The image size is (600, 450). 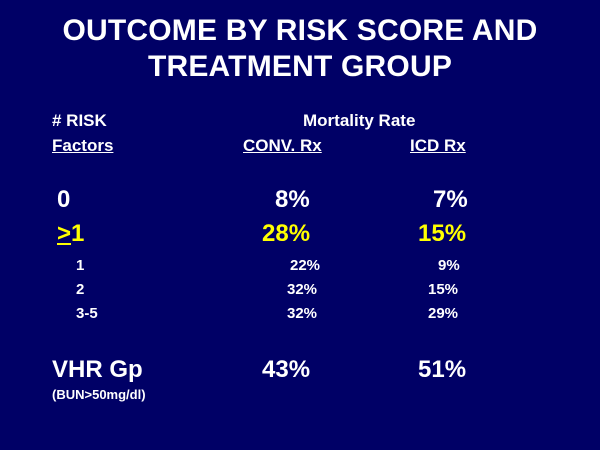 I want to click on conv-rx-header: CONV. Rx, so click(x=282, y=145).